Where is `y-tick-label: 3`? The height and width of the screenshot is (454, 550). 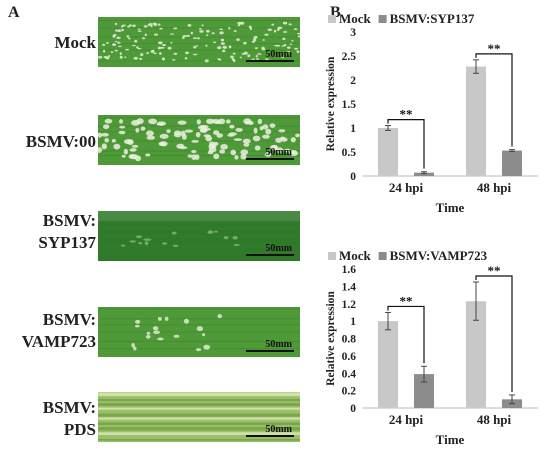 y-tick-label: 3 is located at coordinates (353, 33).